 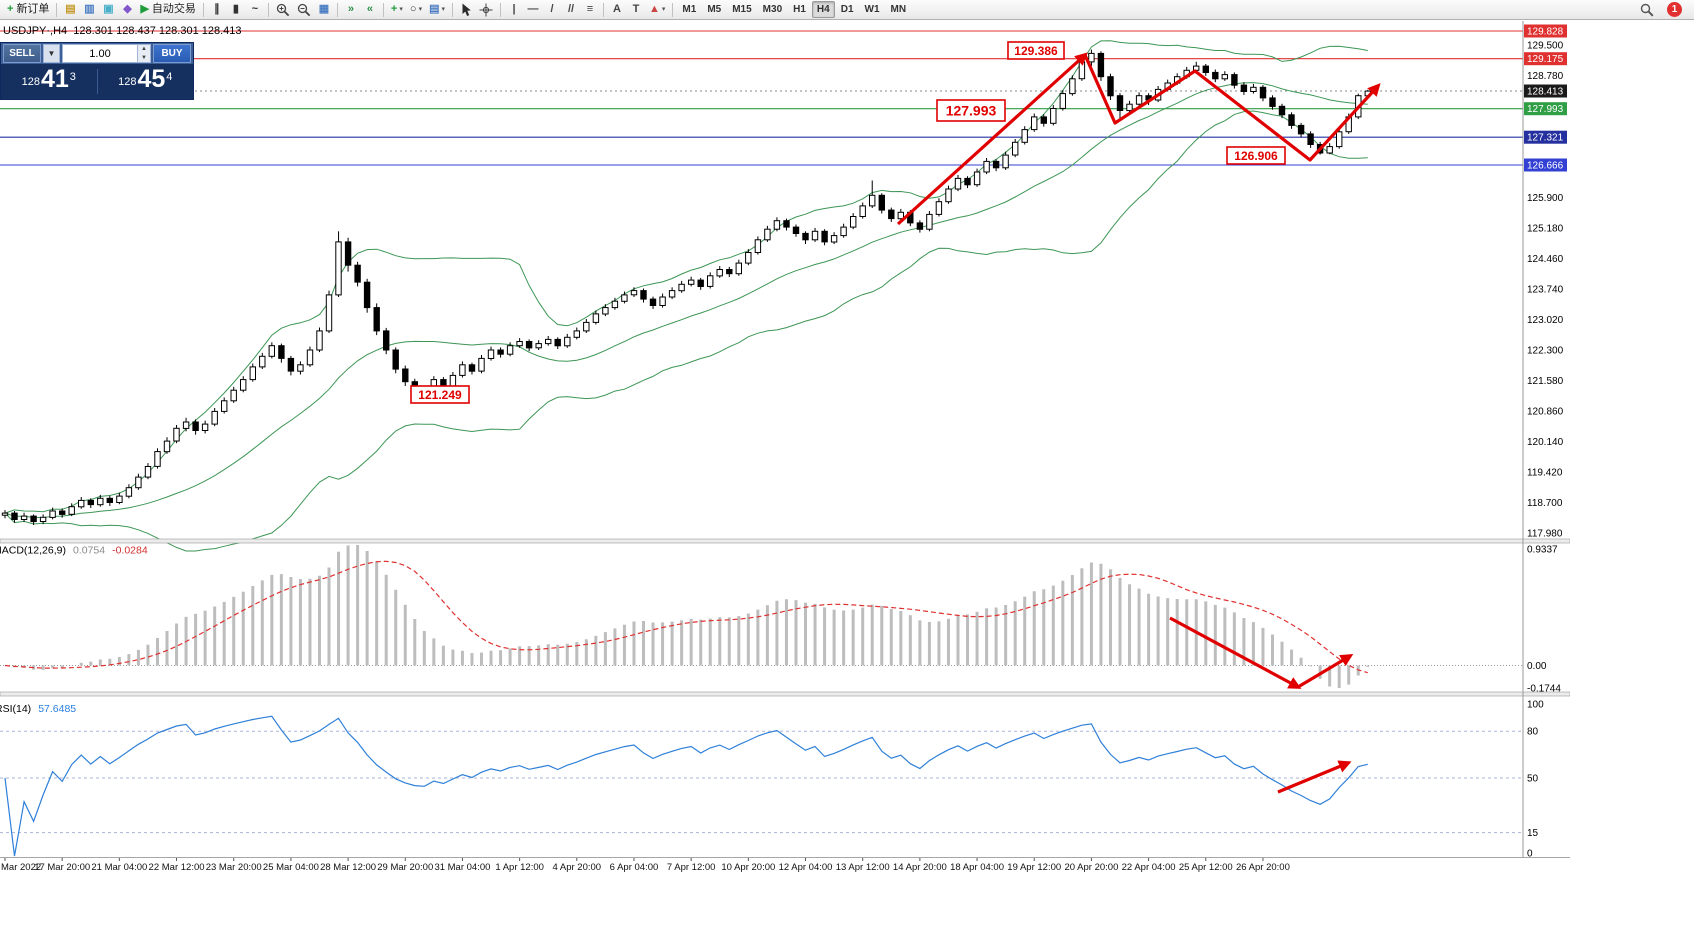 What do you see at coordinates (144, 57) in the screenshot?
I see `volume-down-icon: ▼` at bounding box center [144, 57].